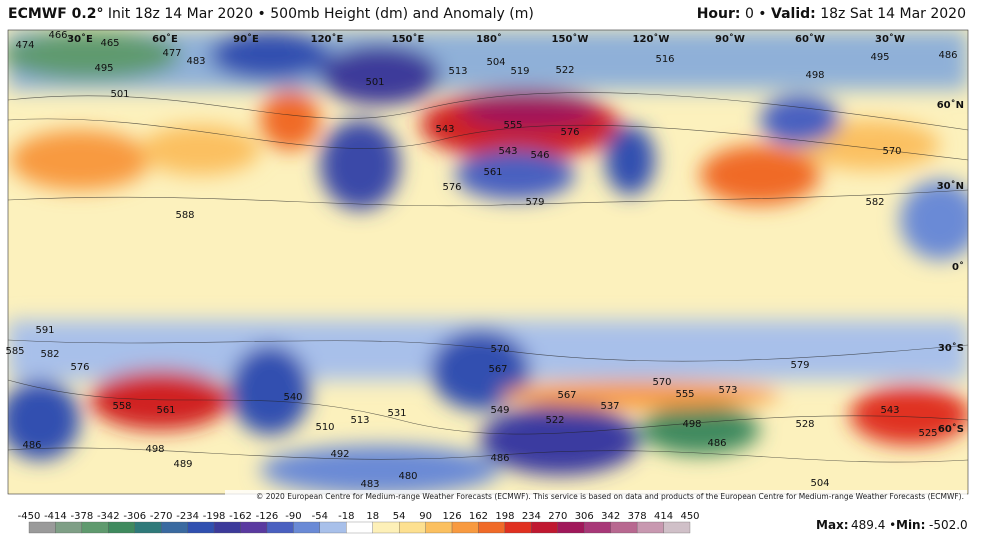  What do you see at coordinates (566, 395) in the screenshot?
I see `contour-label: 567` at bounding box center [566, 395].